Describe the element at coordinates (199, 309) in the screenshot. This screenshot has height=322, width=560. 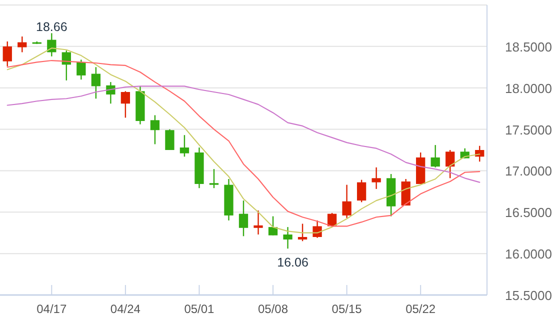
I see `x-tick-label: 05/01` at that location.